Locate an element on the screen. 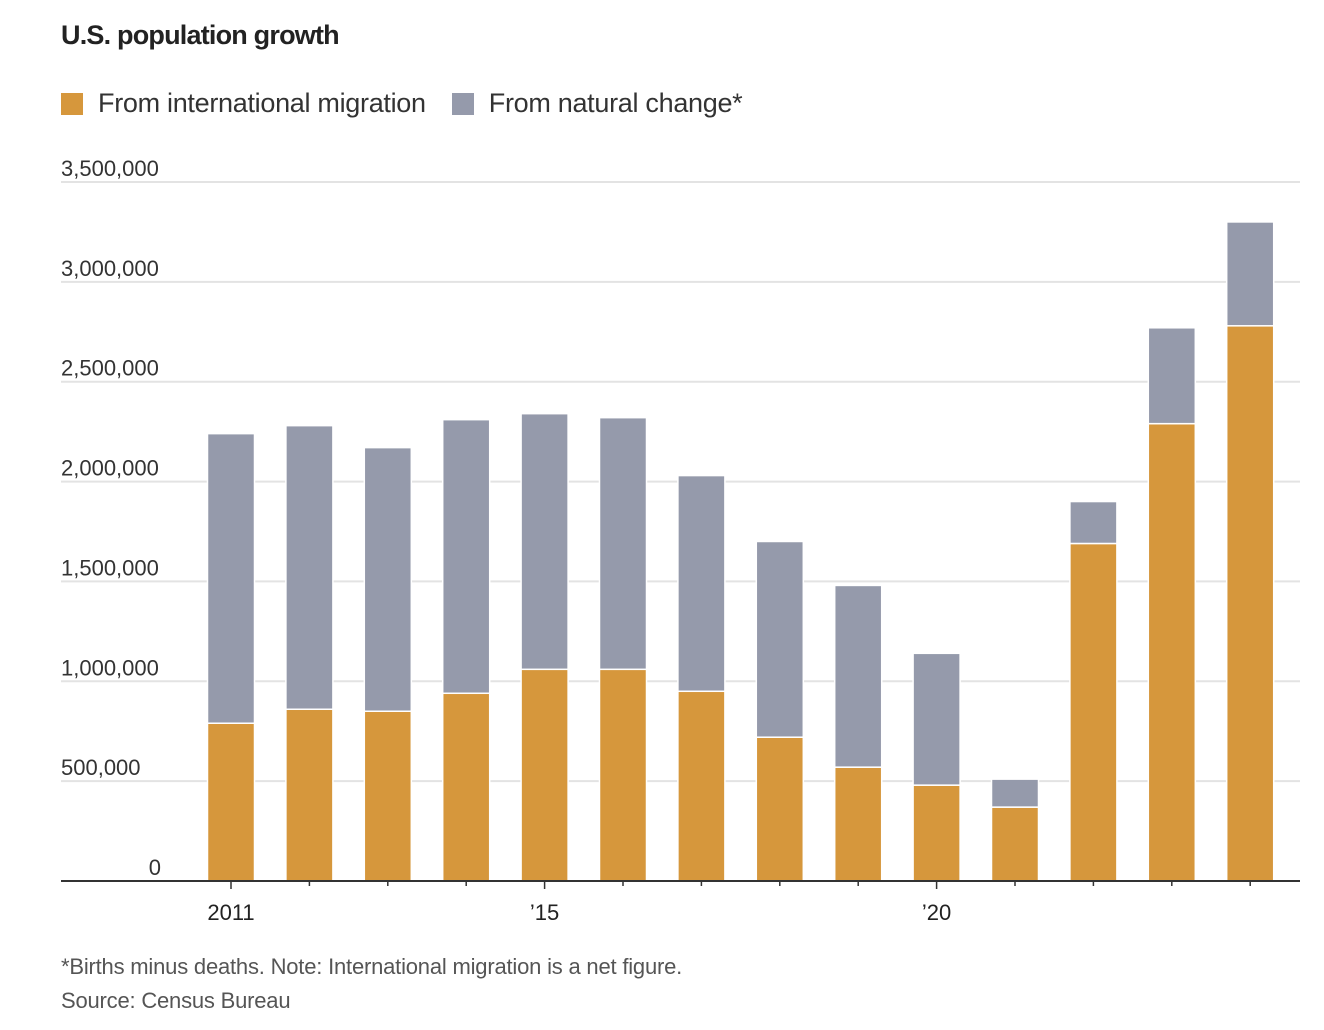 The width and height of the screenshot is (1324, 1030). x-tick-label: ’20 is located at coordinates (936, 912).